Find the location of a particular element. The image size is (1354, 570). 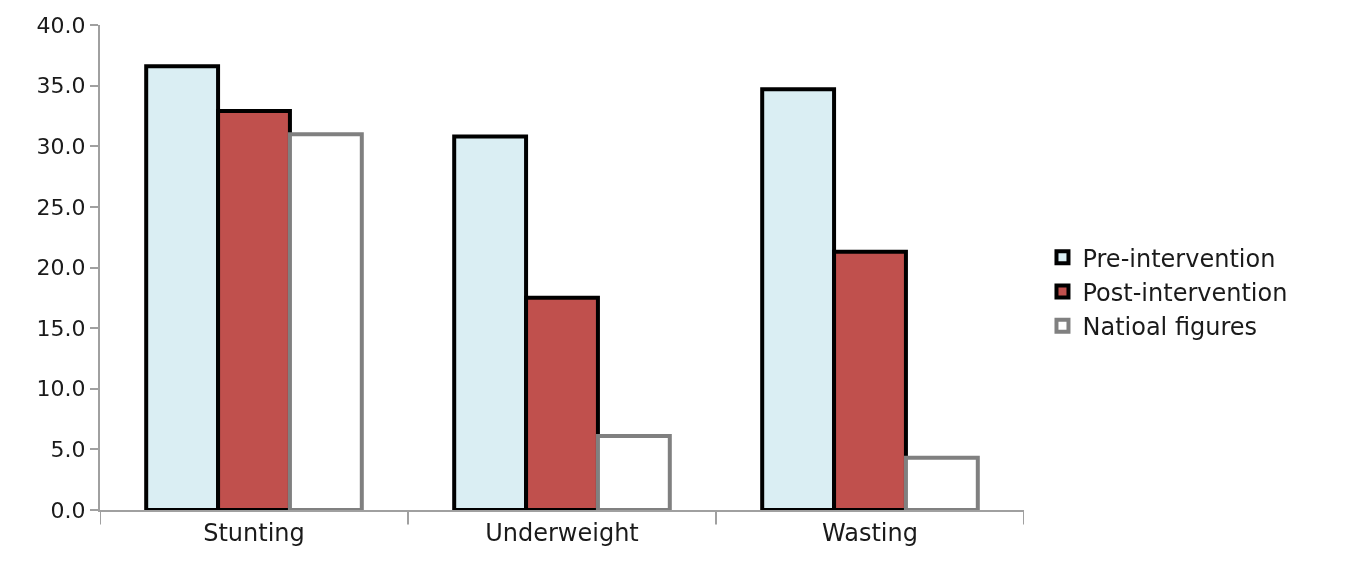

y-tick-label: 10.0 is located at coordinates (61, 389).